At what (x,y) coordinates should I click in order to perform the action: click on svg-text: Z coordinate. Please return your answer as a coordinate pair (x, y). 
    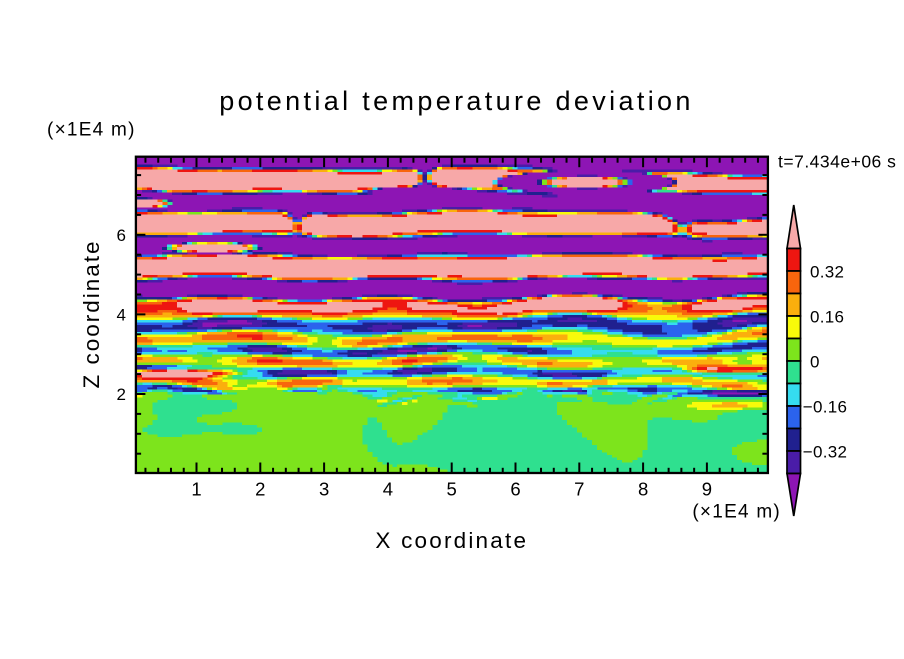
    Looking at the image, I should click on (91, 313).